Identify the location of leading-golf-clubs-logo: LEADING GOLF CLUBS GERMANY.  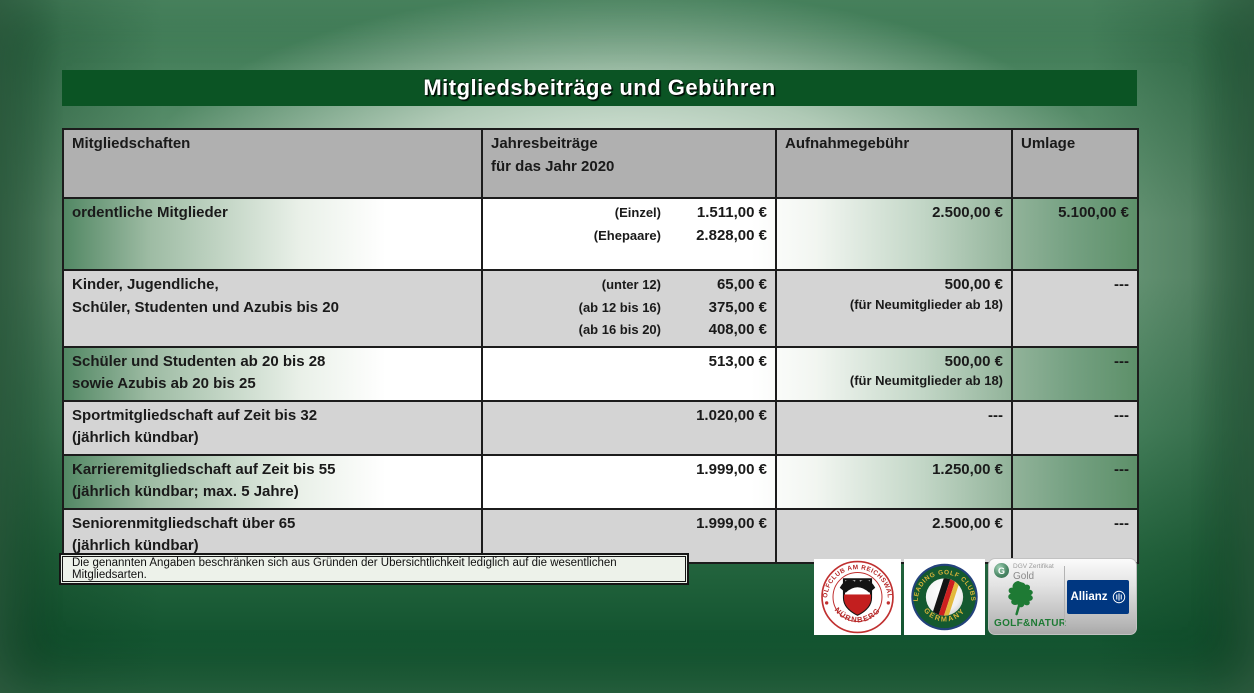
(944, 597).